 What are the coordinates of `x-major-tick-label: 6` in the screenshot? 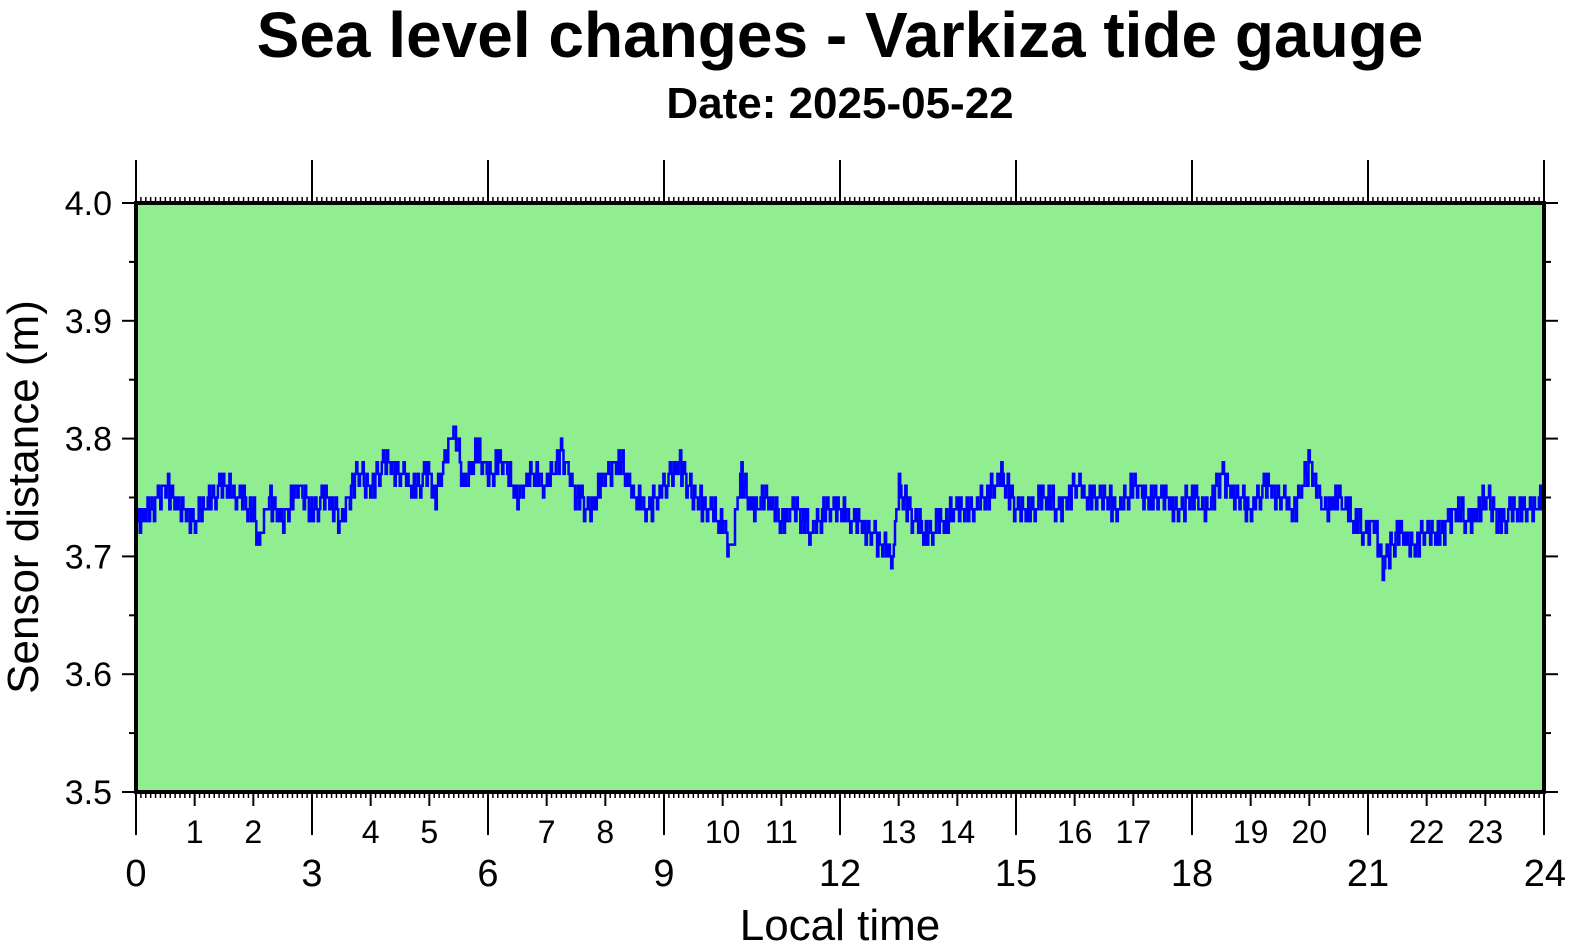 It's located at (487, 874).